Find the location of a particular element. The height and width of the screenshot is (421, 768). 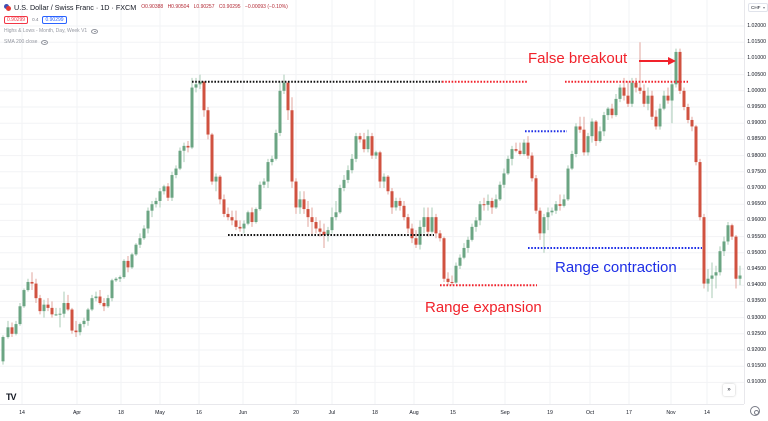

tradingview-logo: TV is located at coordinates (11, 397).